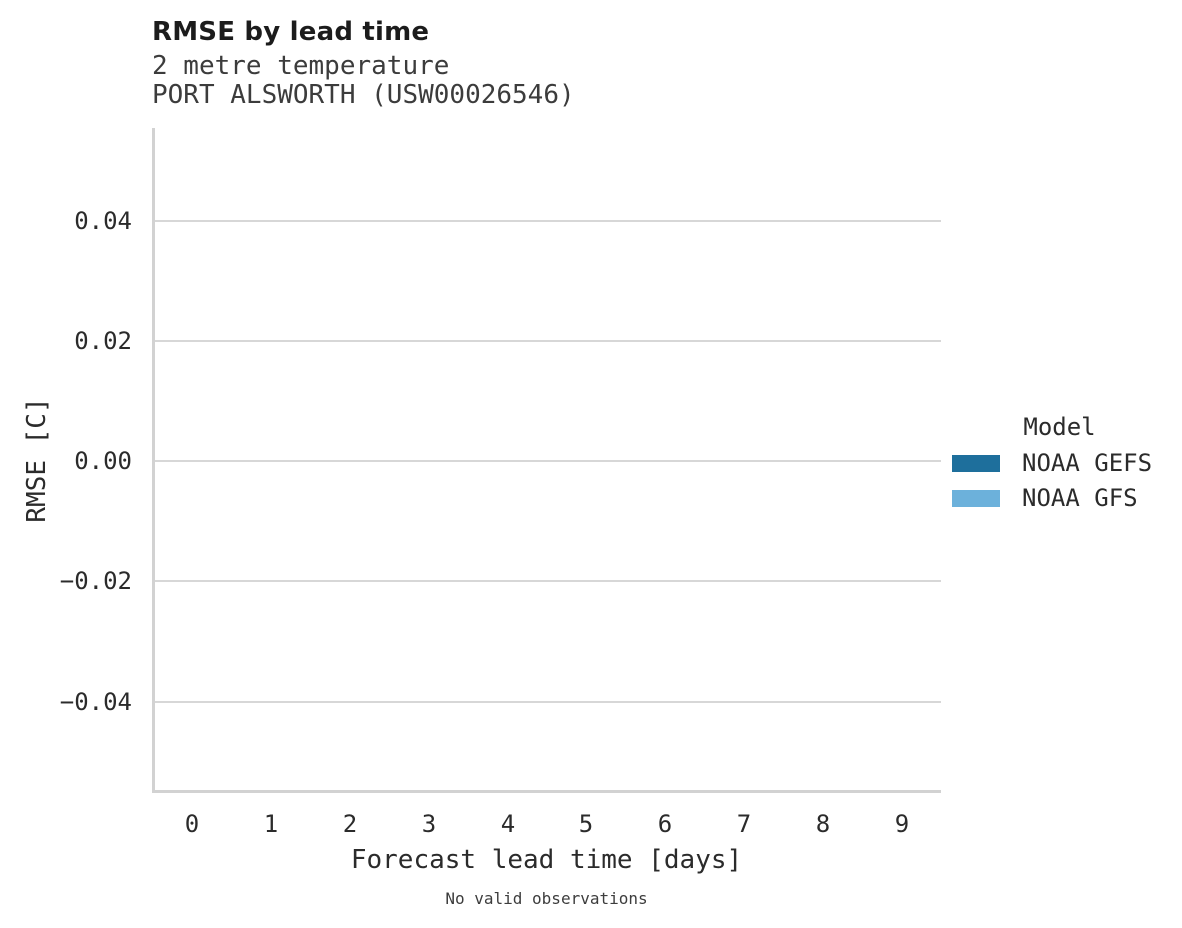  I want to click on chart-caption: No valid observations, so click(546, 898).